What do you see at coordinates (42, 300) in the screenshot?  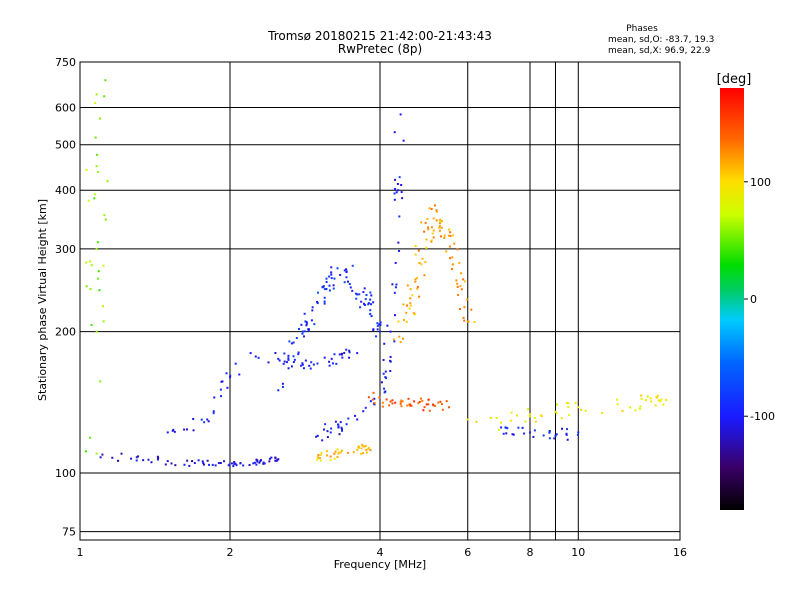 I see `y-axis-label: Stationary phase Virtual Height [km]` at bounding box center [42, 300].